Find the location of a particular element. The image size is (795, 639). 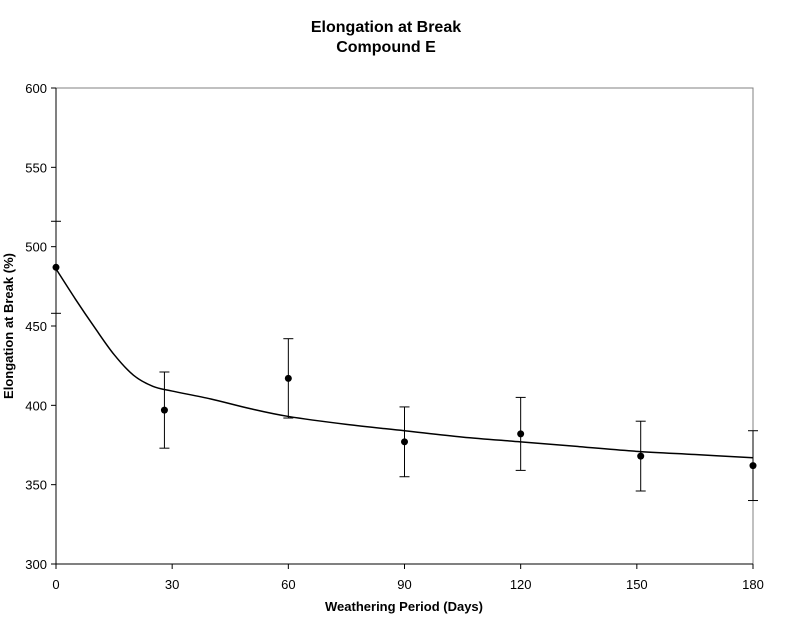

x-tick-label: 60 is located at coordinates (288, 584).